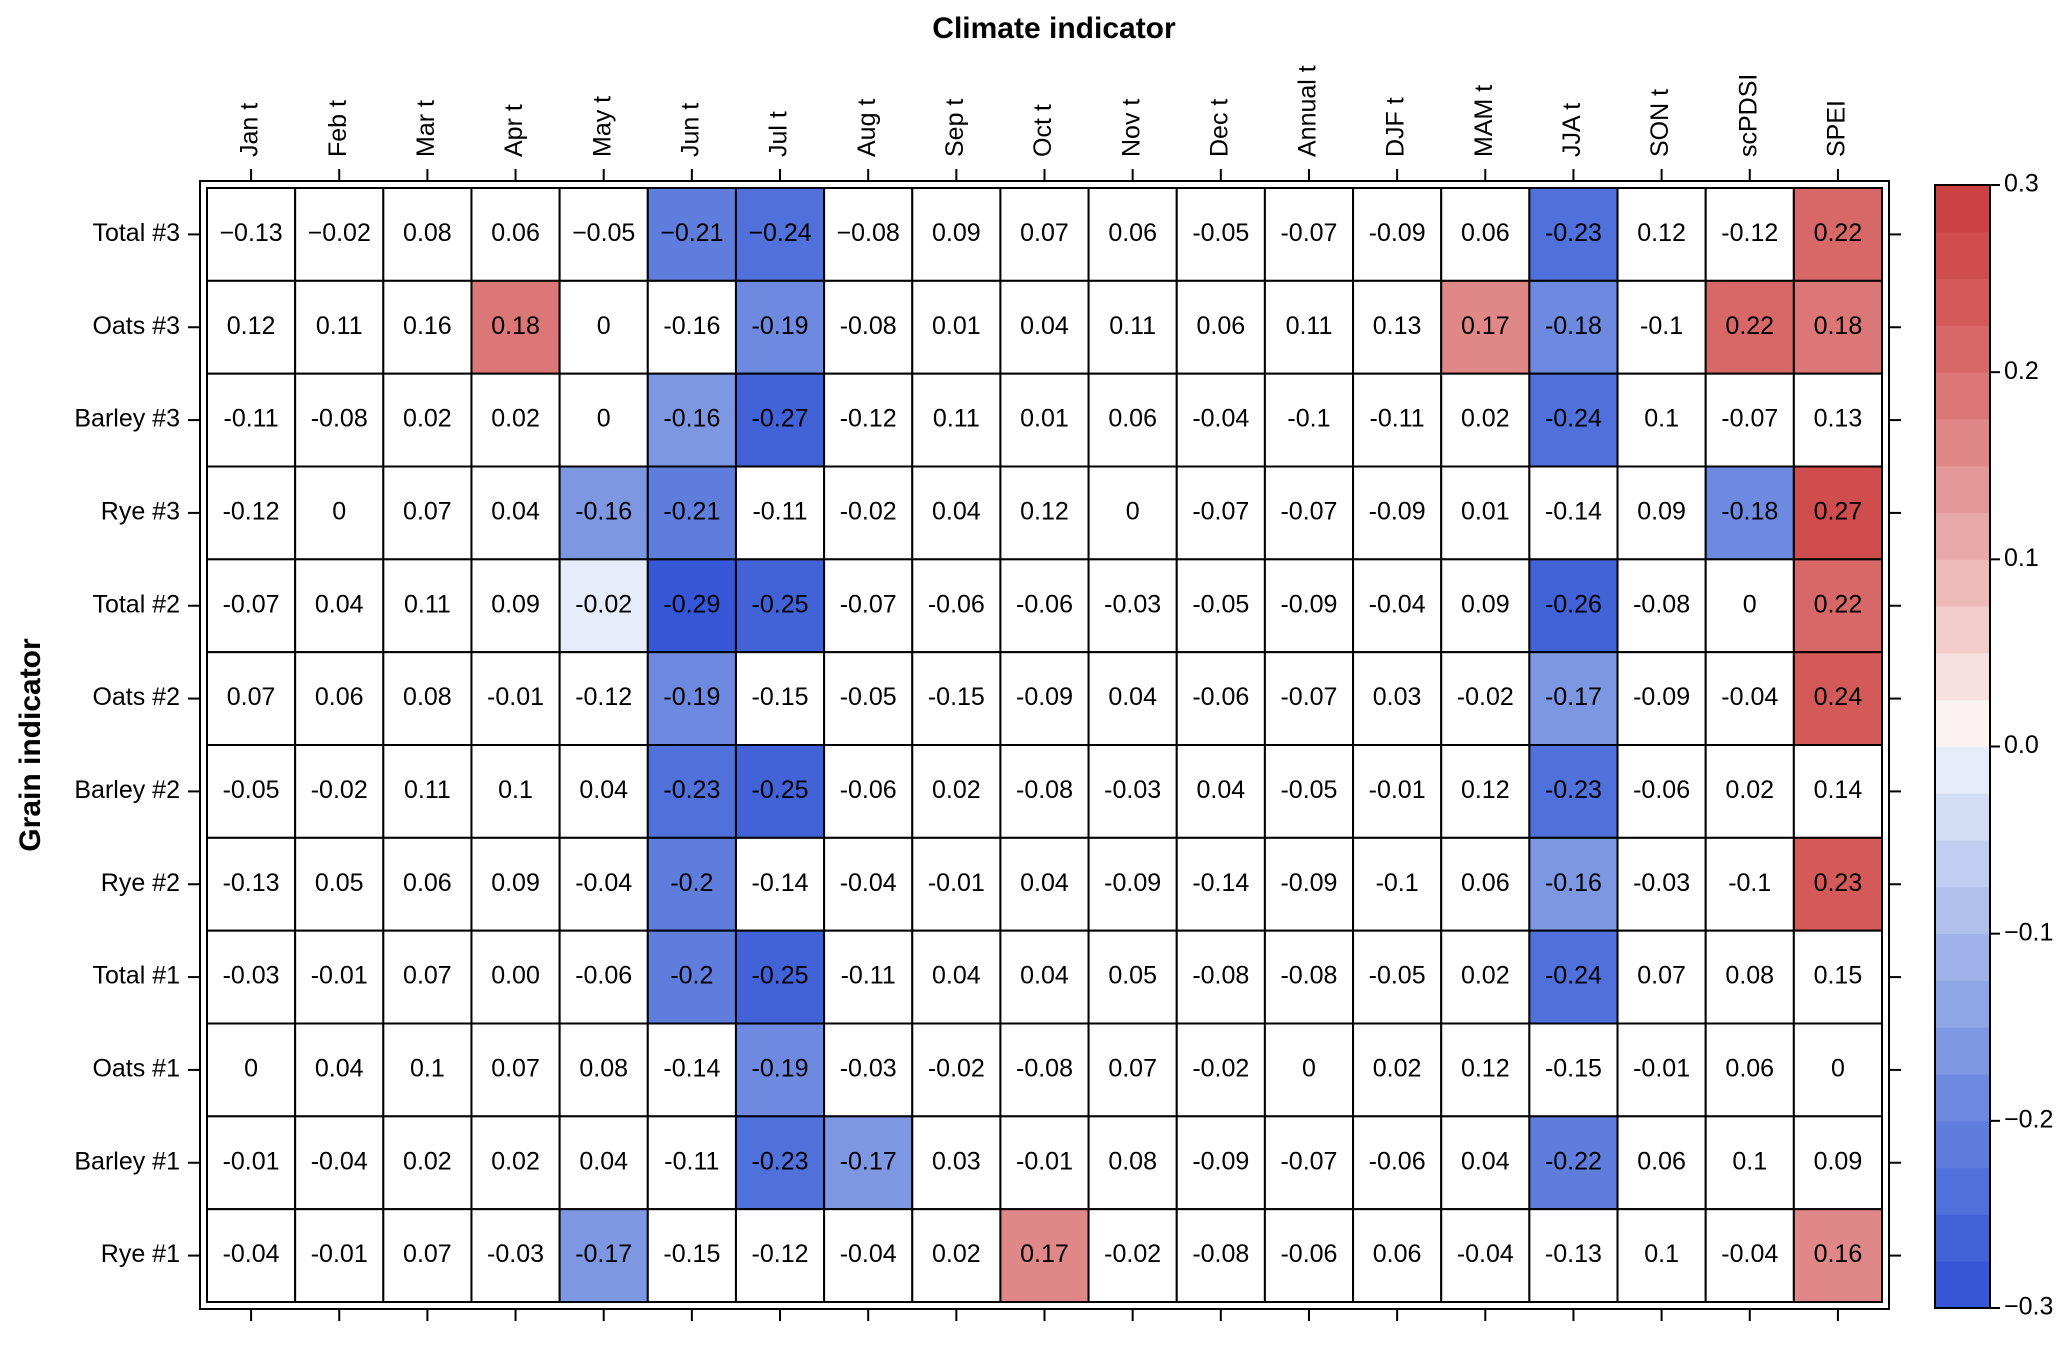  Describe the element at coordinates (1573, 1069) in the screenshot. I see `cell-label: -0.15` at that location.